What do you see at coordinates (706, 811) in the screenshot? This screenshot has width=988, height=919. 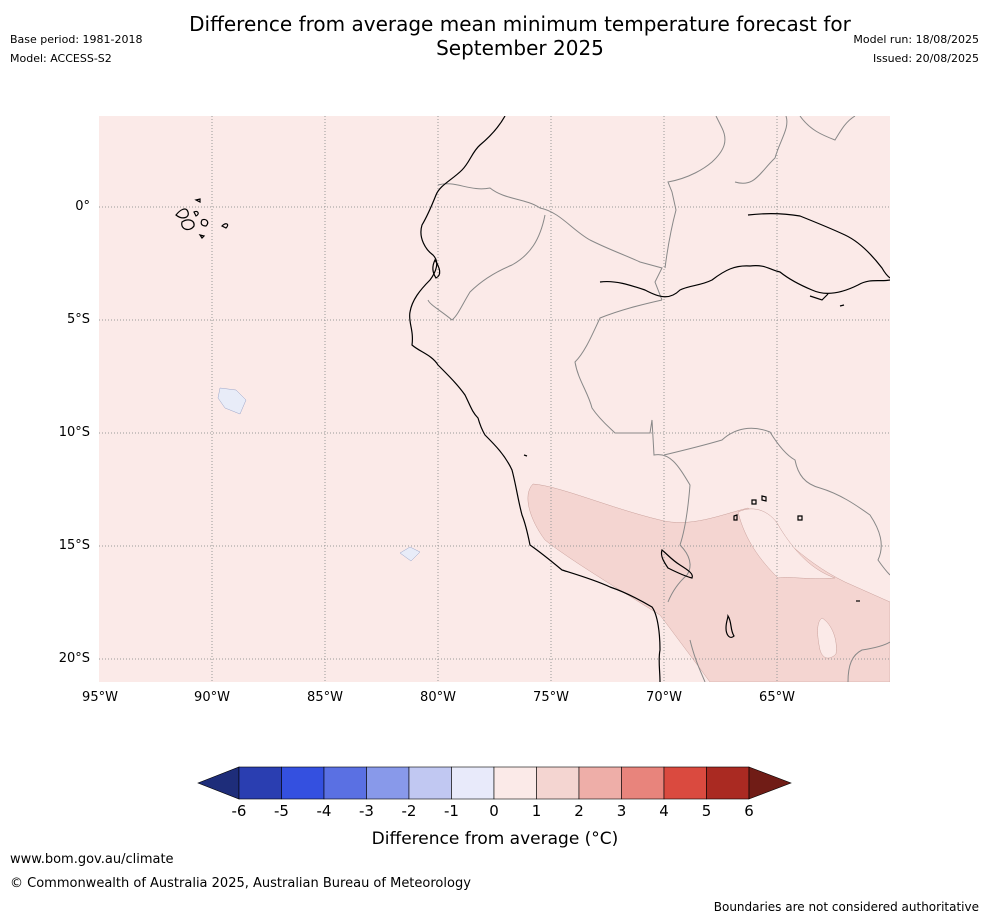 I see `colorbar-tick-label: 5` at bounding box center [706, 811].